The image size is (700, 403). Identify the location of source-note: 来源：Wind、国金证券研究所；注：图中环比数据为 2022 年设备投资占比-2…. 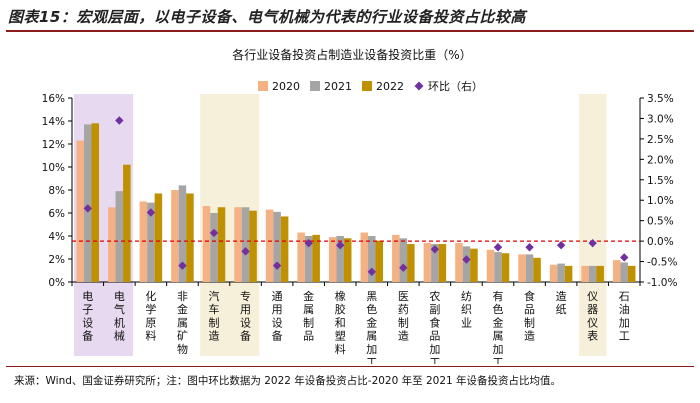
(288, 381).